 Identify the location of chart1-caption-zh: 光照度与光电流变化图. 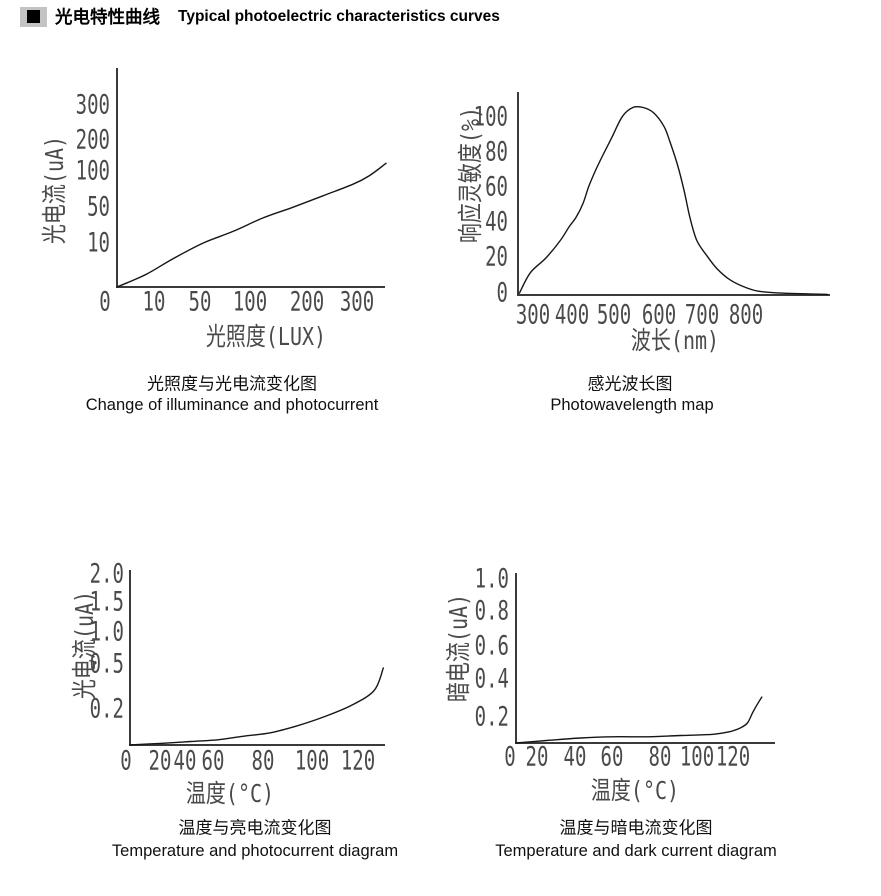
(232, 384).